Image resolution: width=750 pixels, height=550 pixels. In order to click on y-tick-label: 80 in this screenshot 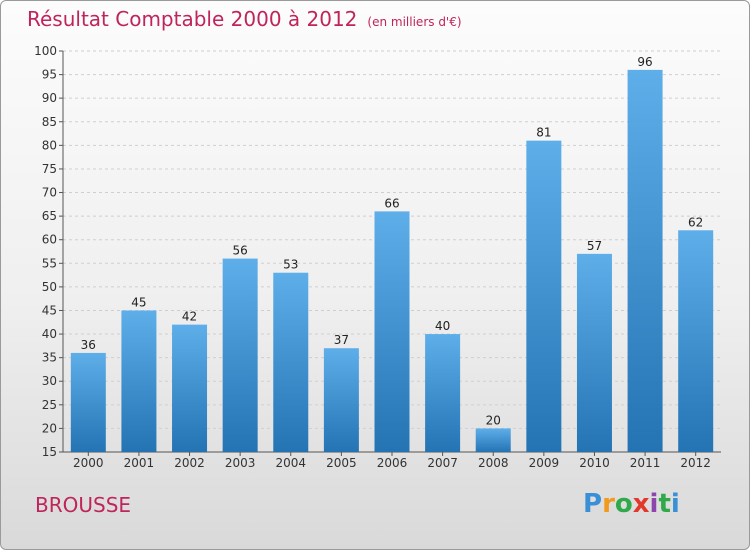, I will do `click(49, 145)`.